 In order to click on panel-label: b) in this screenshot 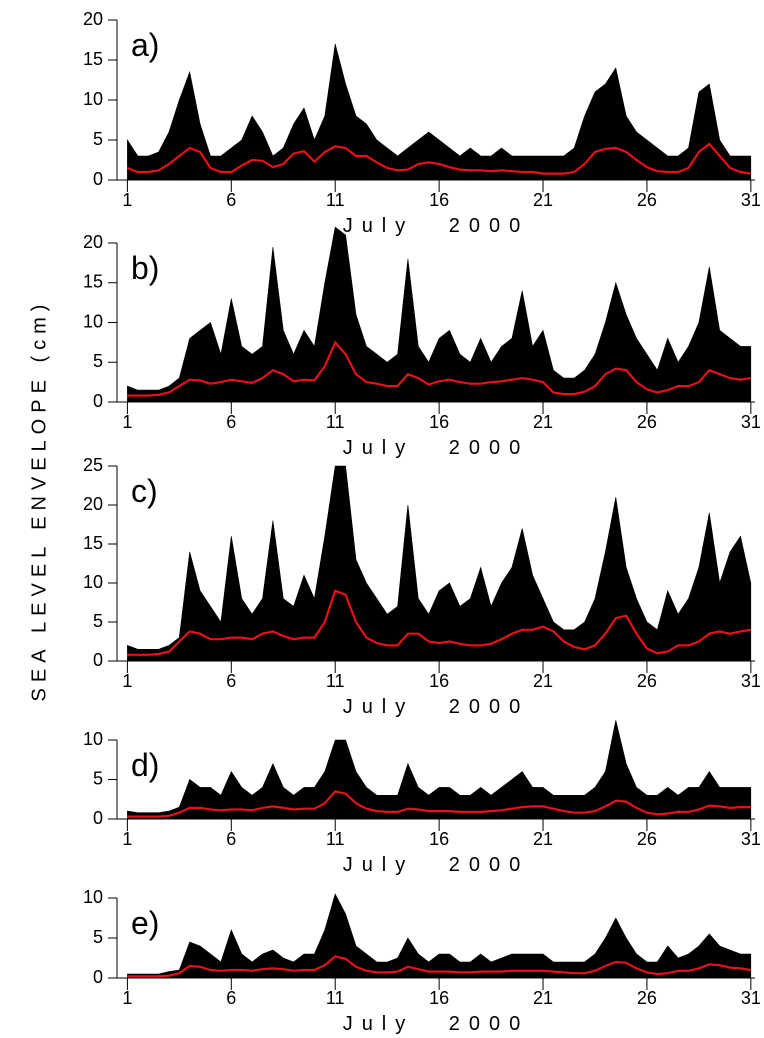, I will do `click(145, 268)`.